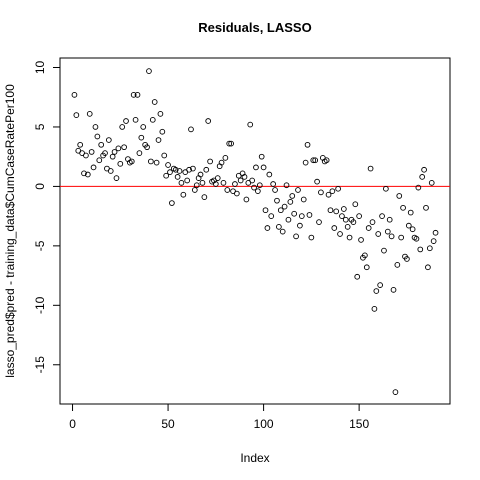 The image size is (480, 480). Describe the element at coordinates (40, 126) in the screenshot. I see `y-tick-label: 5` at that location.